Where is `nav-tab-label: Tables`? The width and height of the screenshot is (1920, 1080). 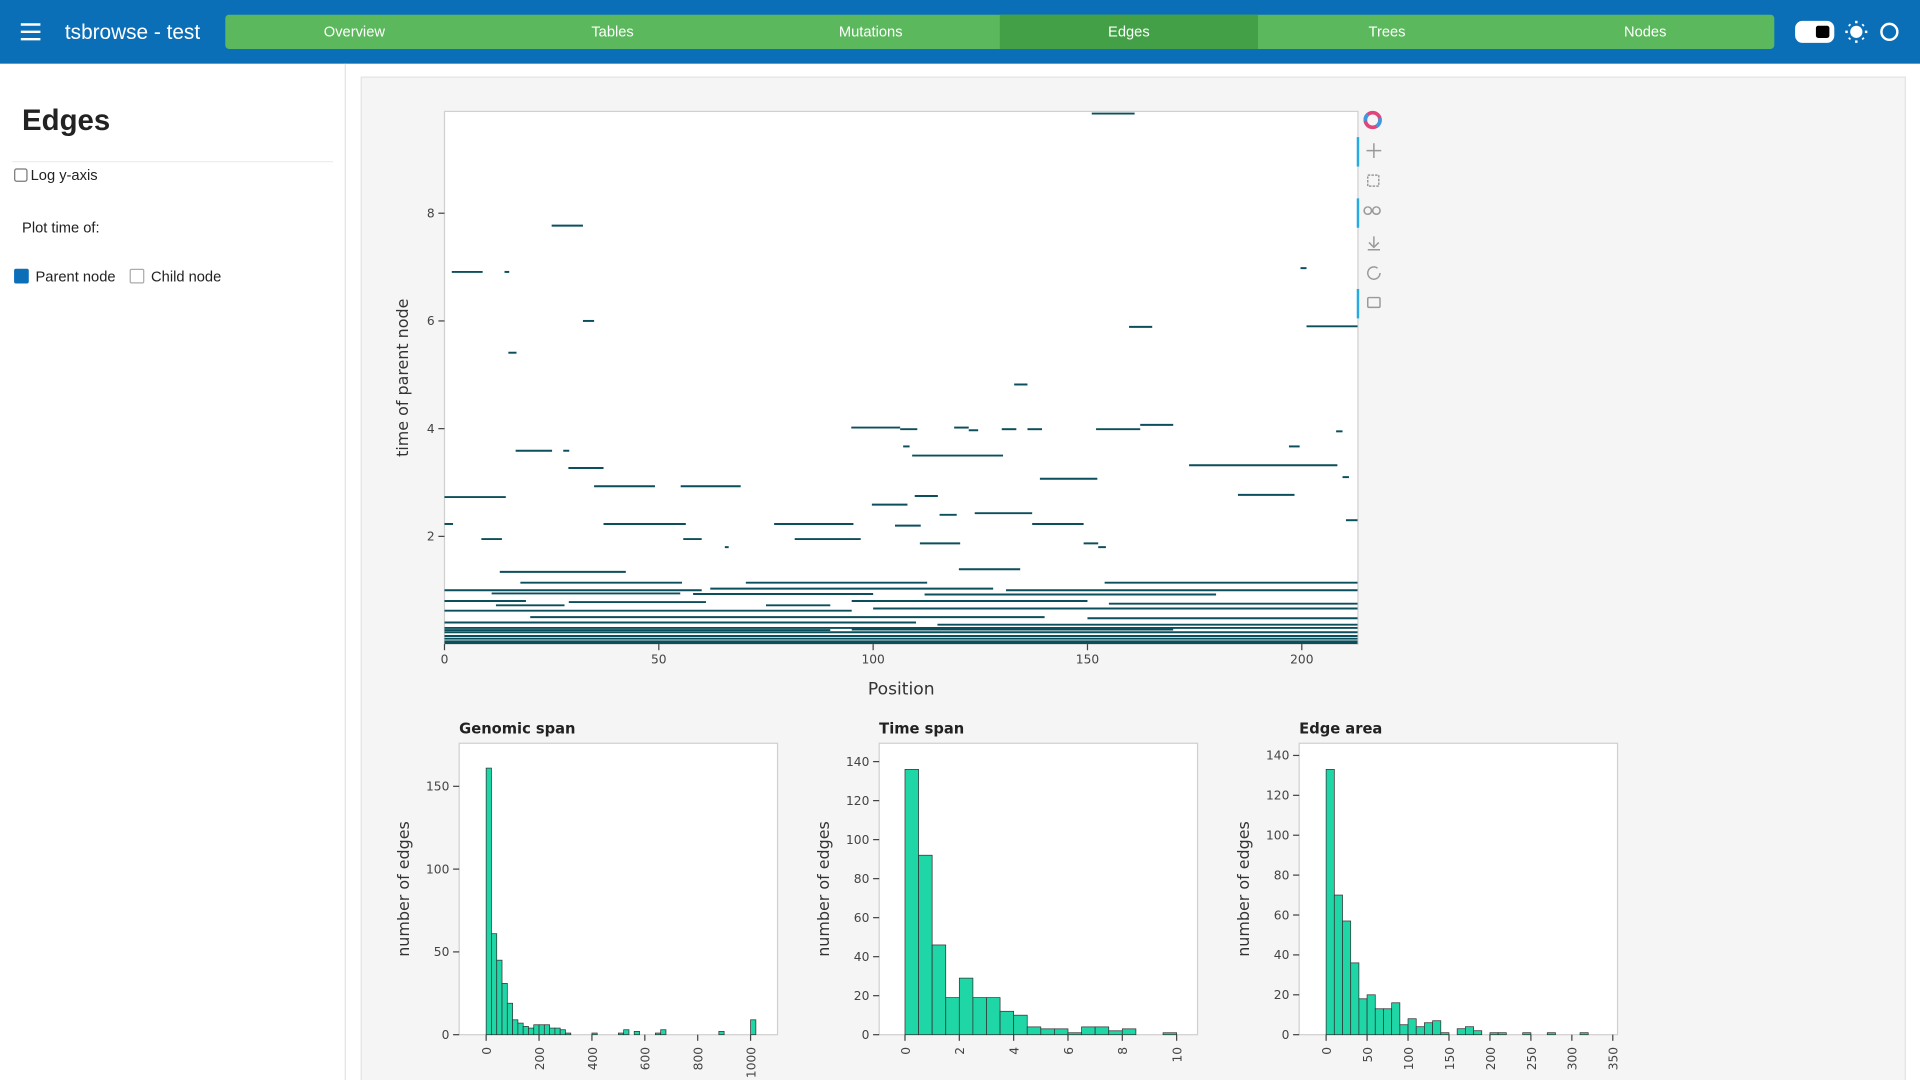
nav-tab-label: Tables is located at coordinates (612, 33).